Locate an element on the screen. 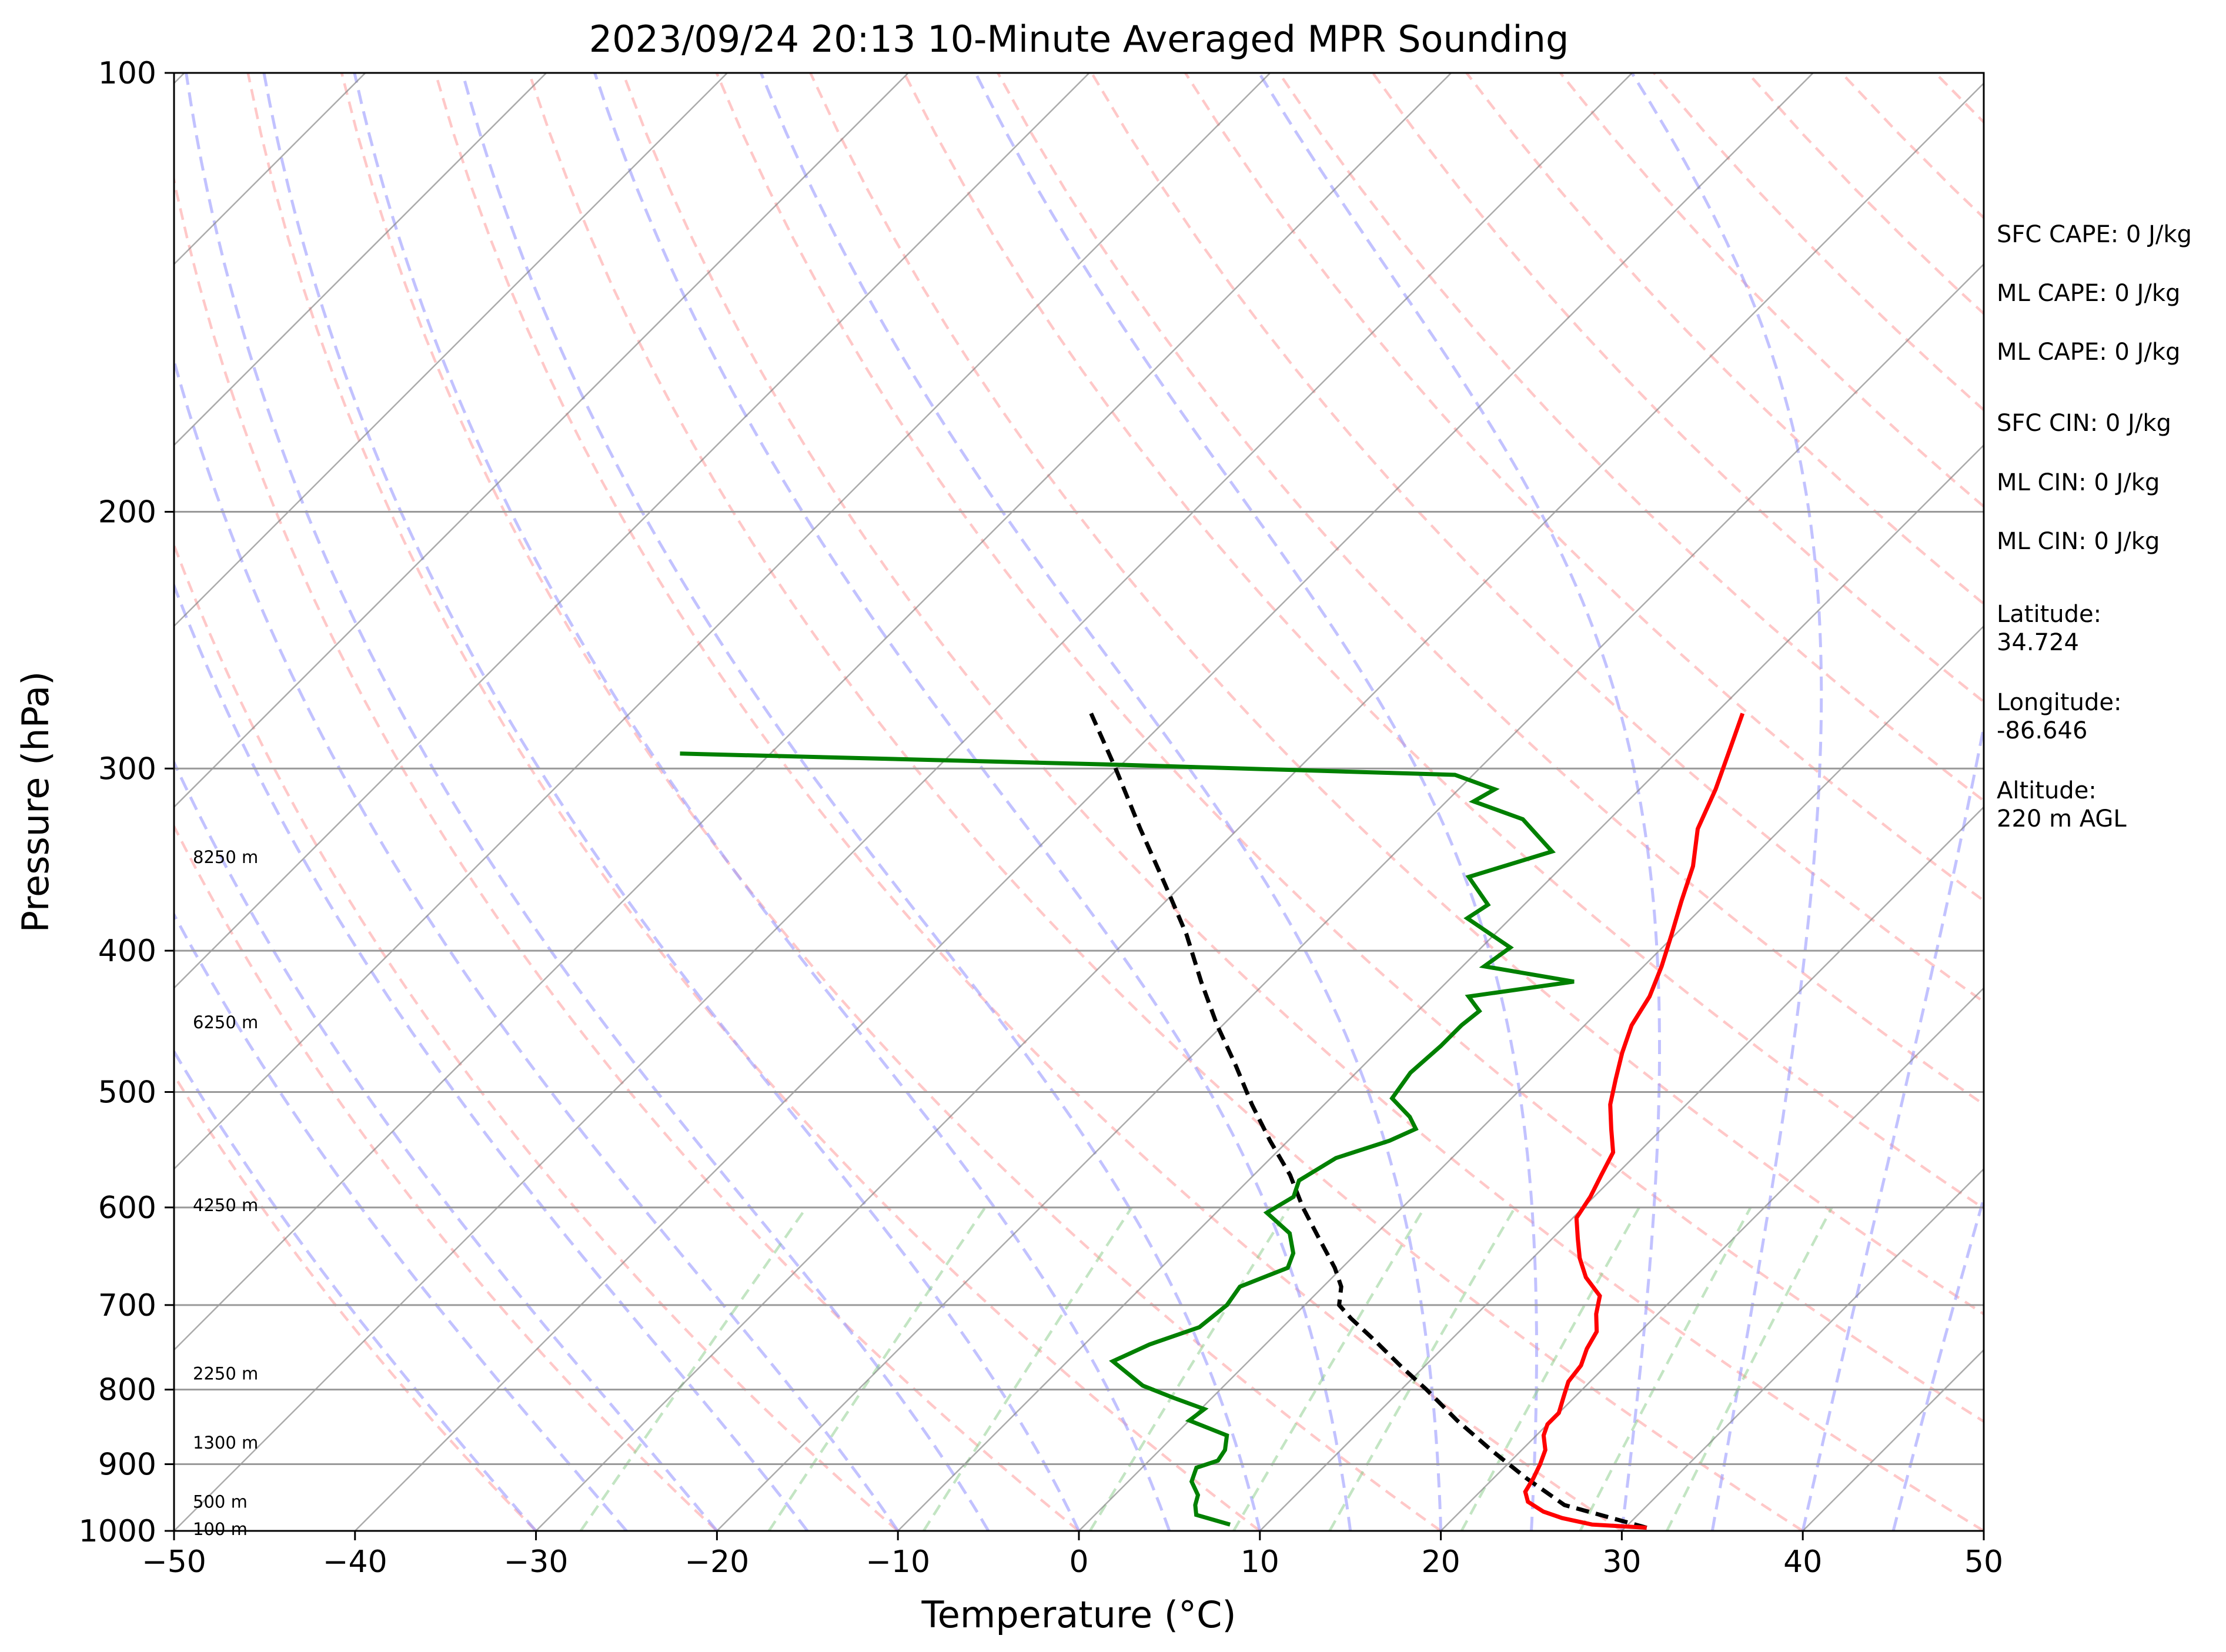 The height and width of the screenshot is (1652, 2226). x-tick-label: 10 is located at coordinates (1260, 1562).